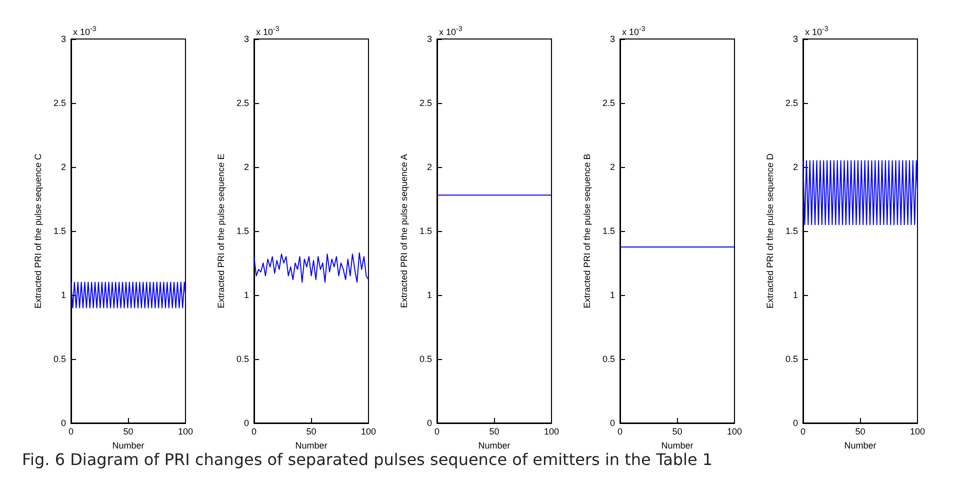  Describe the element at coordinates (221, 231) in the screenshot. I see `y-axis-title: Extracted PRI of the pulse sequence E` at that location.